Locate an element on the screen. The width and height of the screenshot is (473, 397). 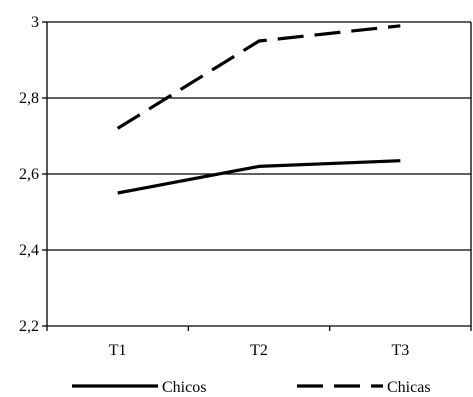
legend: Chicos Chicas is located at coordinates (251, 387).